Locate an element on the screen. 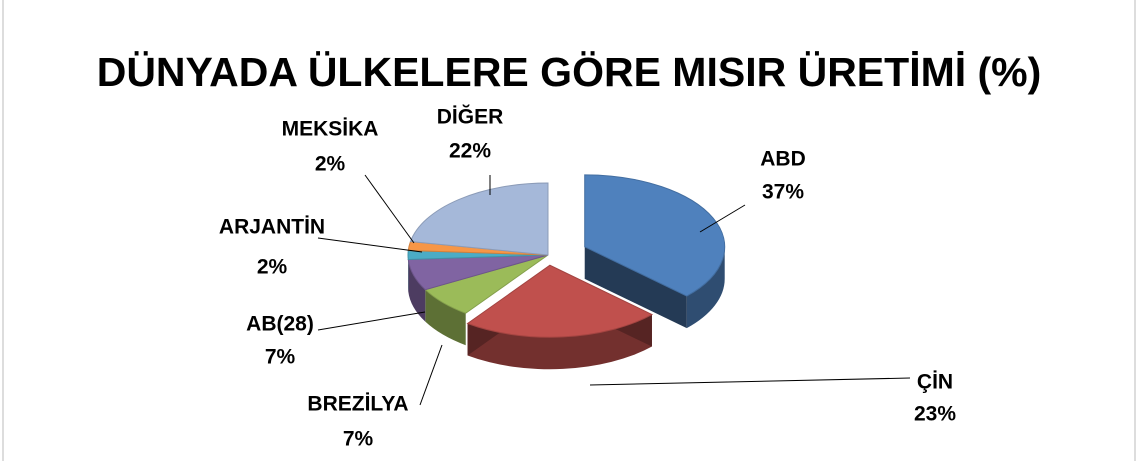 The height and width of the screenshot is (466, 1138). category-label: BREZİLYA is located at coordinates (357, 404).